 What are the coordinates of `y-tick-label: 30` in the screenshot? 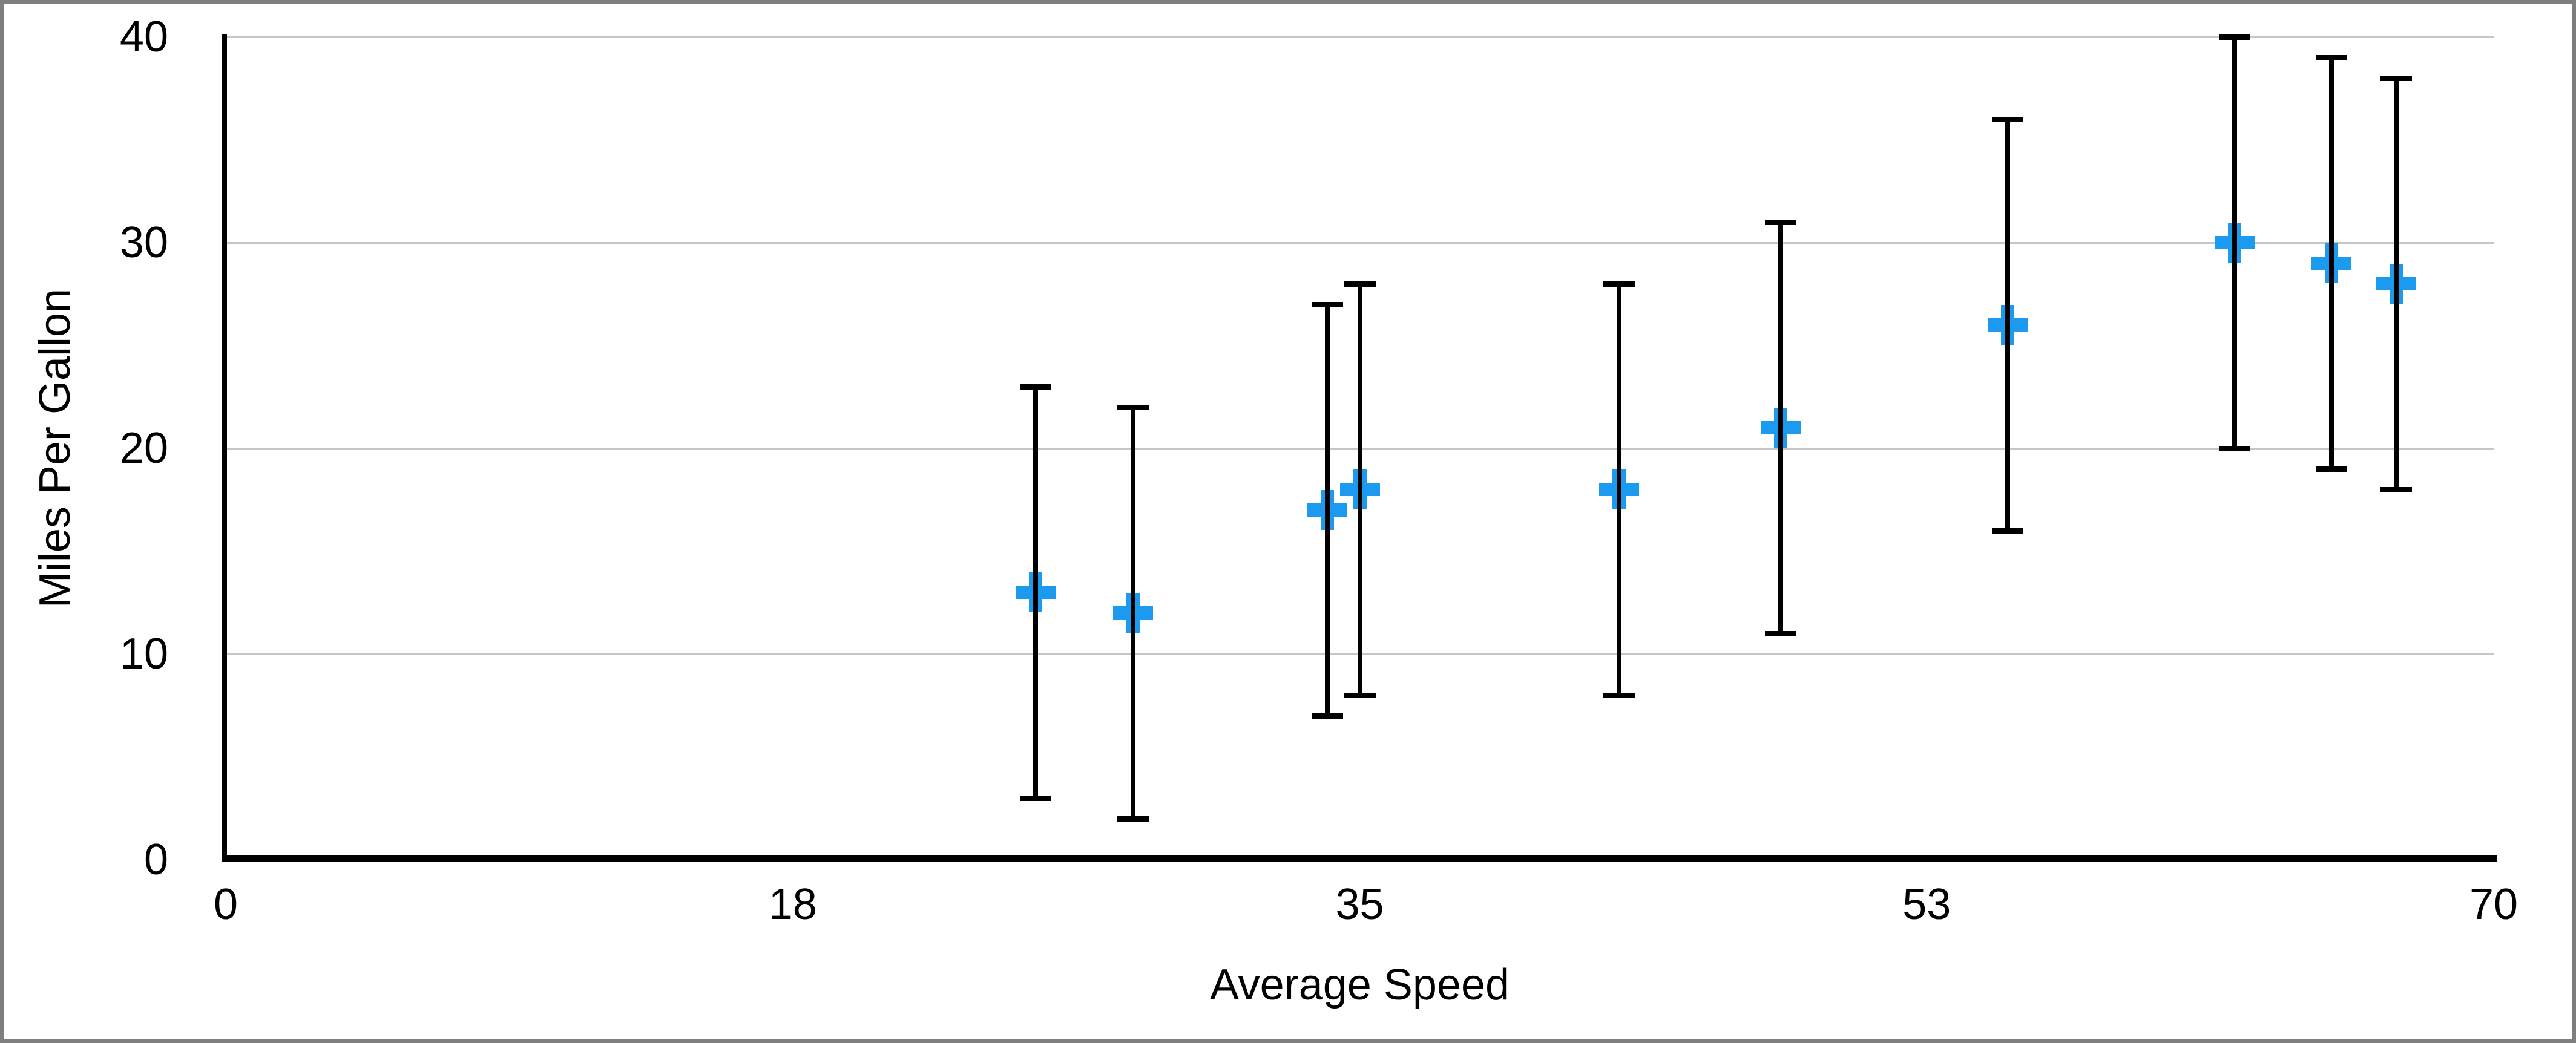 It's located at (143, 243).